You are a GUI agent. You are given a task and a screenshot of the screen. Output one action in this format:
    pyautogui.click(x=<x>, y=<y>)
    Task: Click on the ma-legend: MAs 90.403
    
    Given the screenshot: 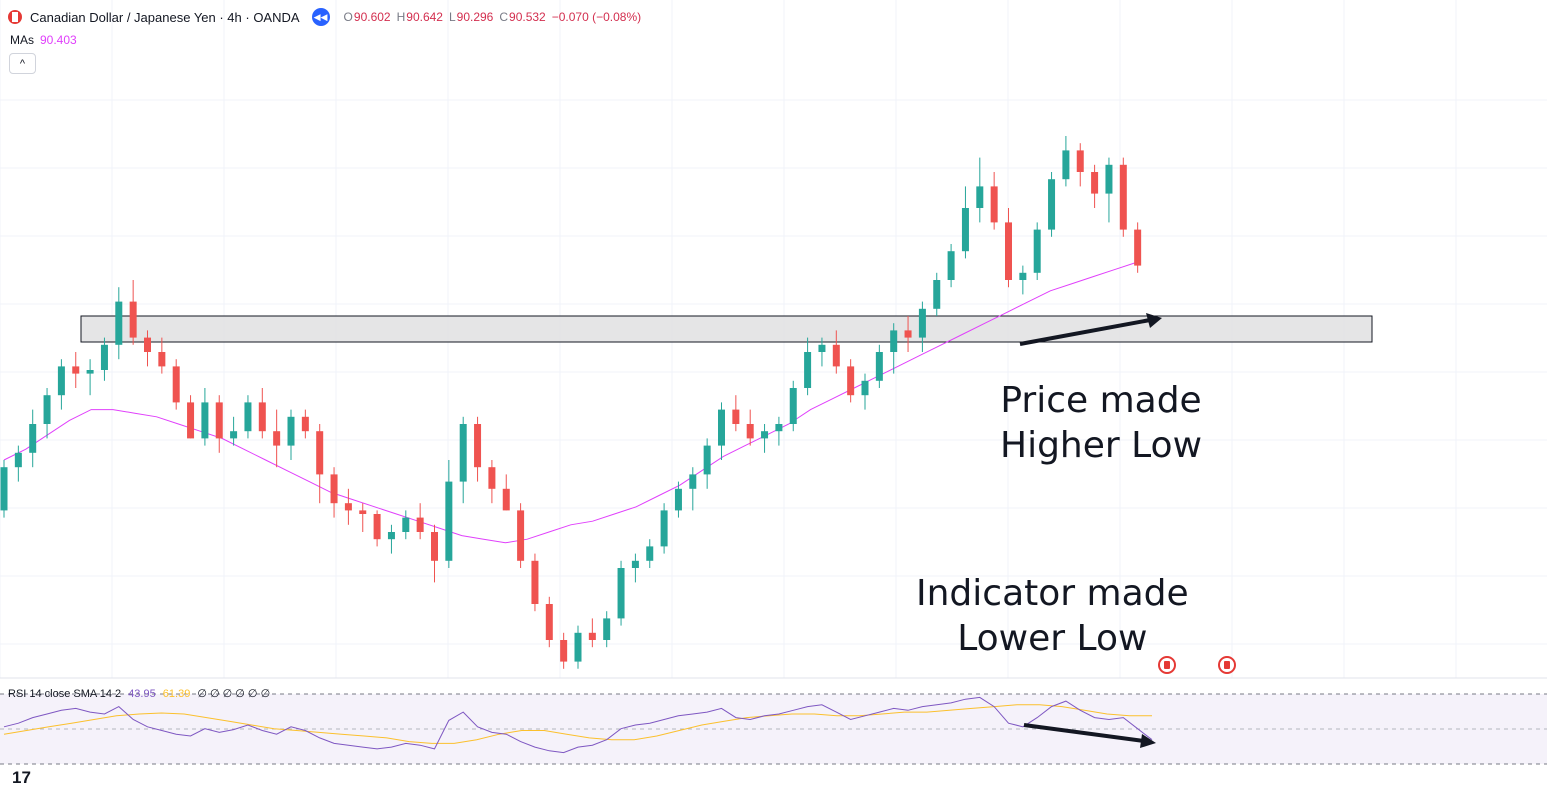 What is the action you would take?
    pyautogui.click(x=43, y=40)
    